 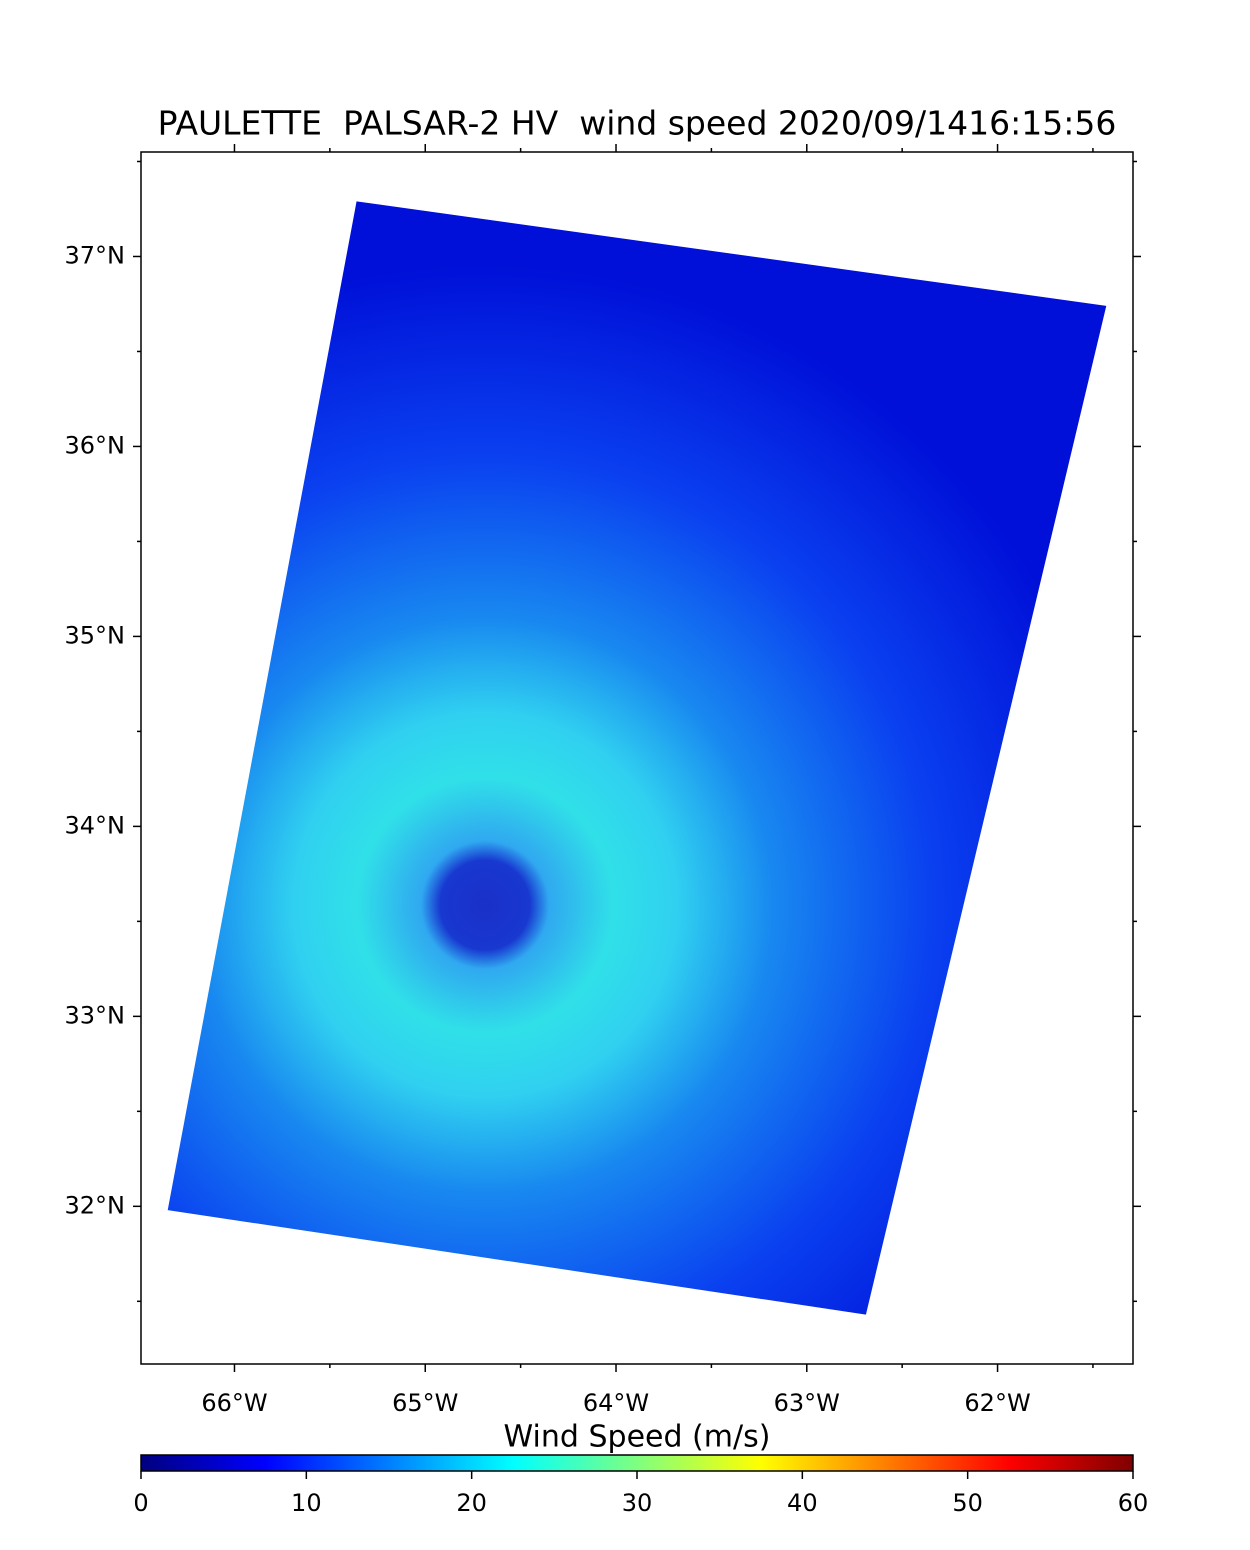 What do you see at coordinates (95, 445) in the screenshot?
I see `y-tick-label: 36°N` at bounding box center [95, 445].